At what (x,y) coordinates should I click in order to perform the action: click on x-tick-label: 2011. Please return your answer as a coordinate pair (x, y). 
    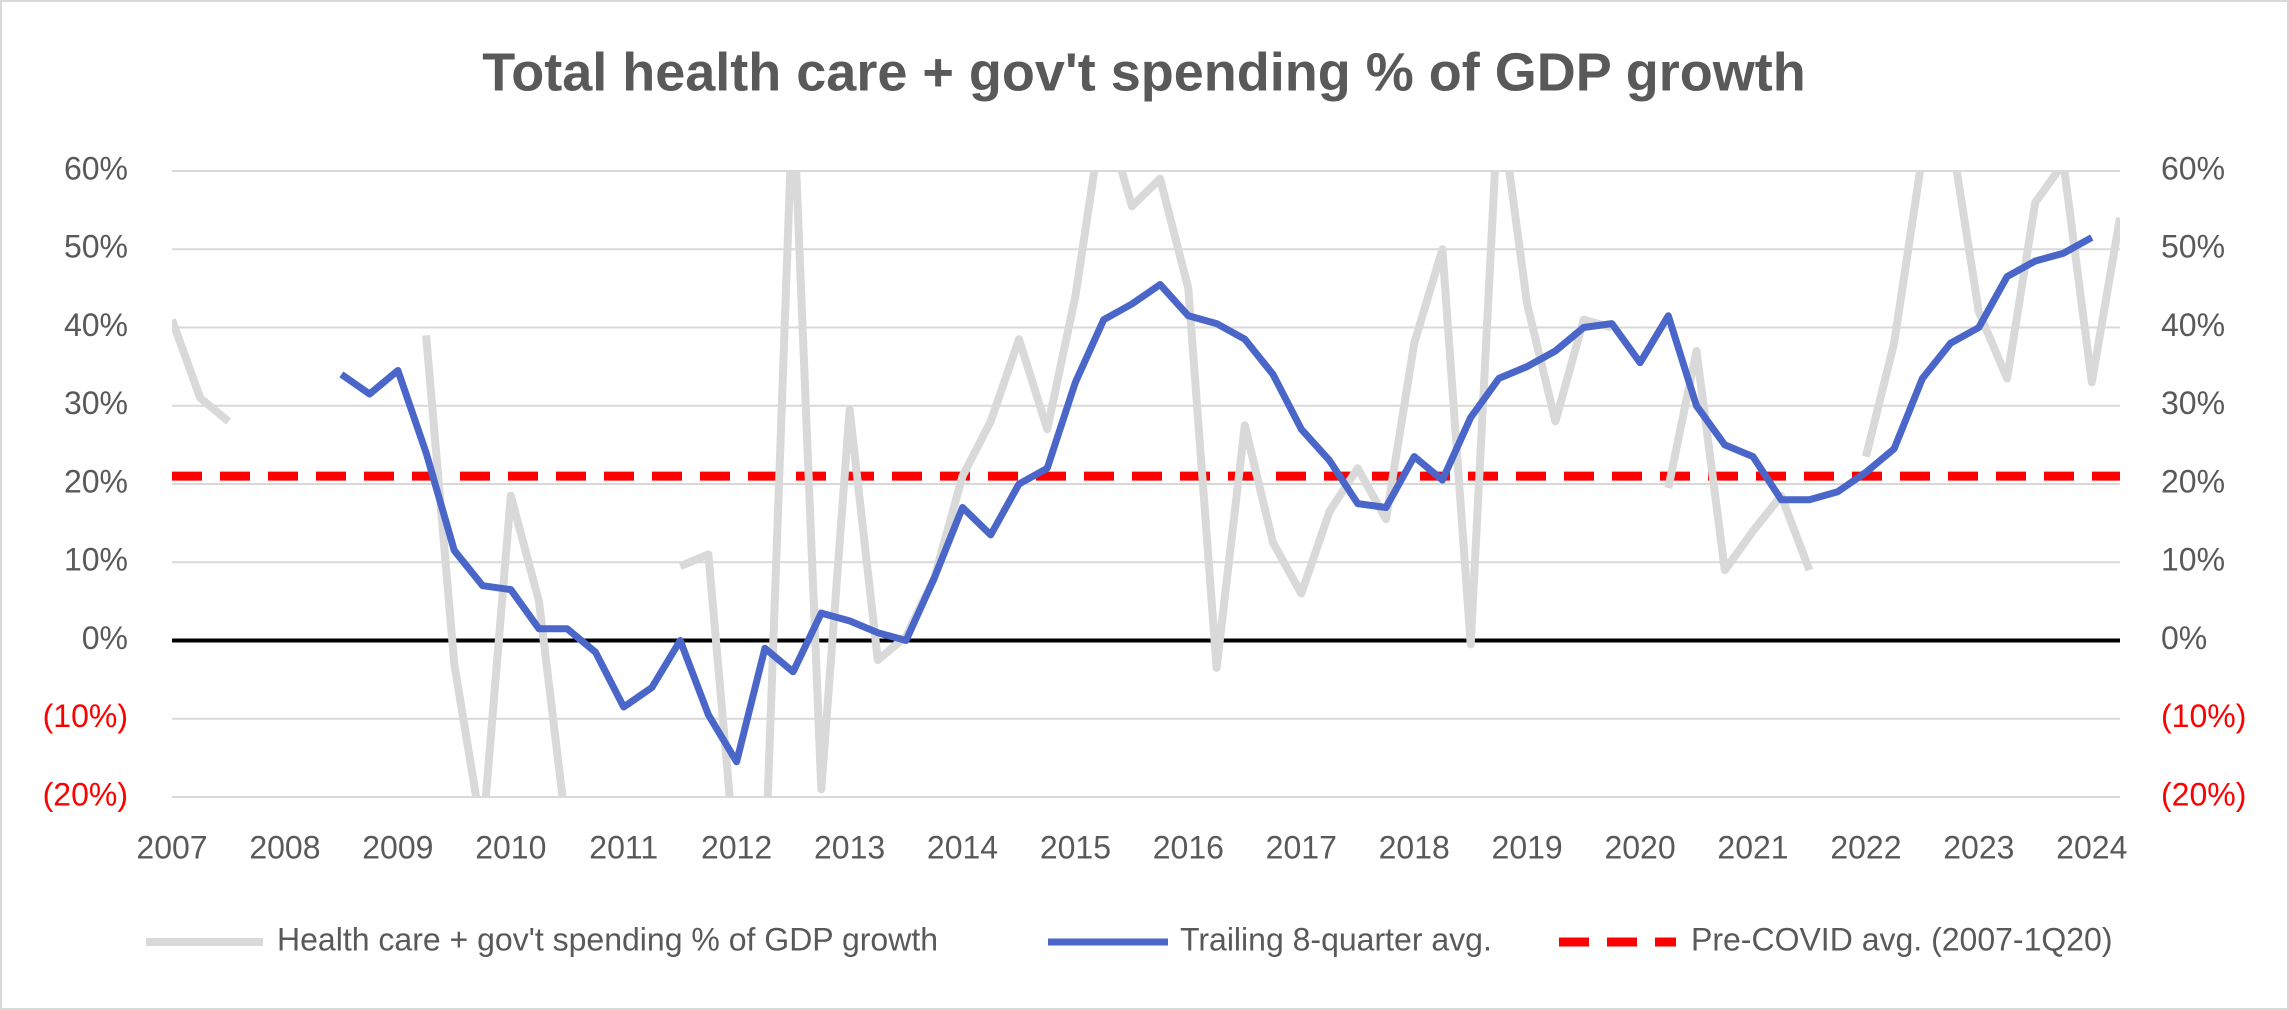
    Looking at the image, I should click on (623, 847).